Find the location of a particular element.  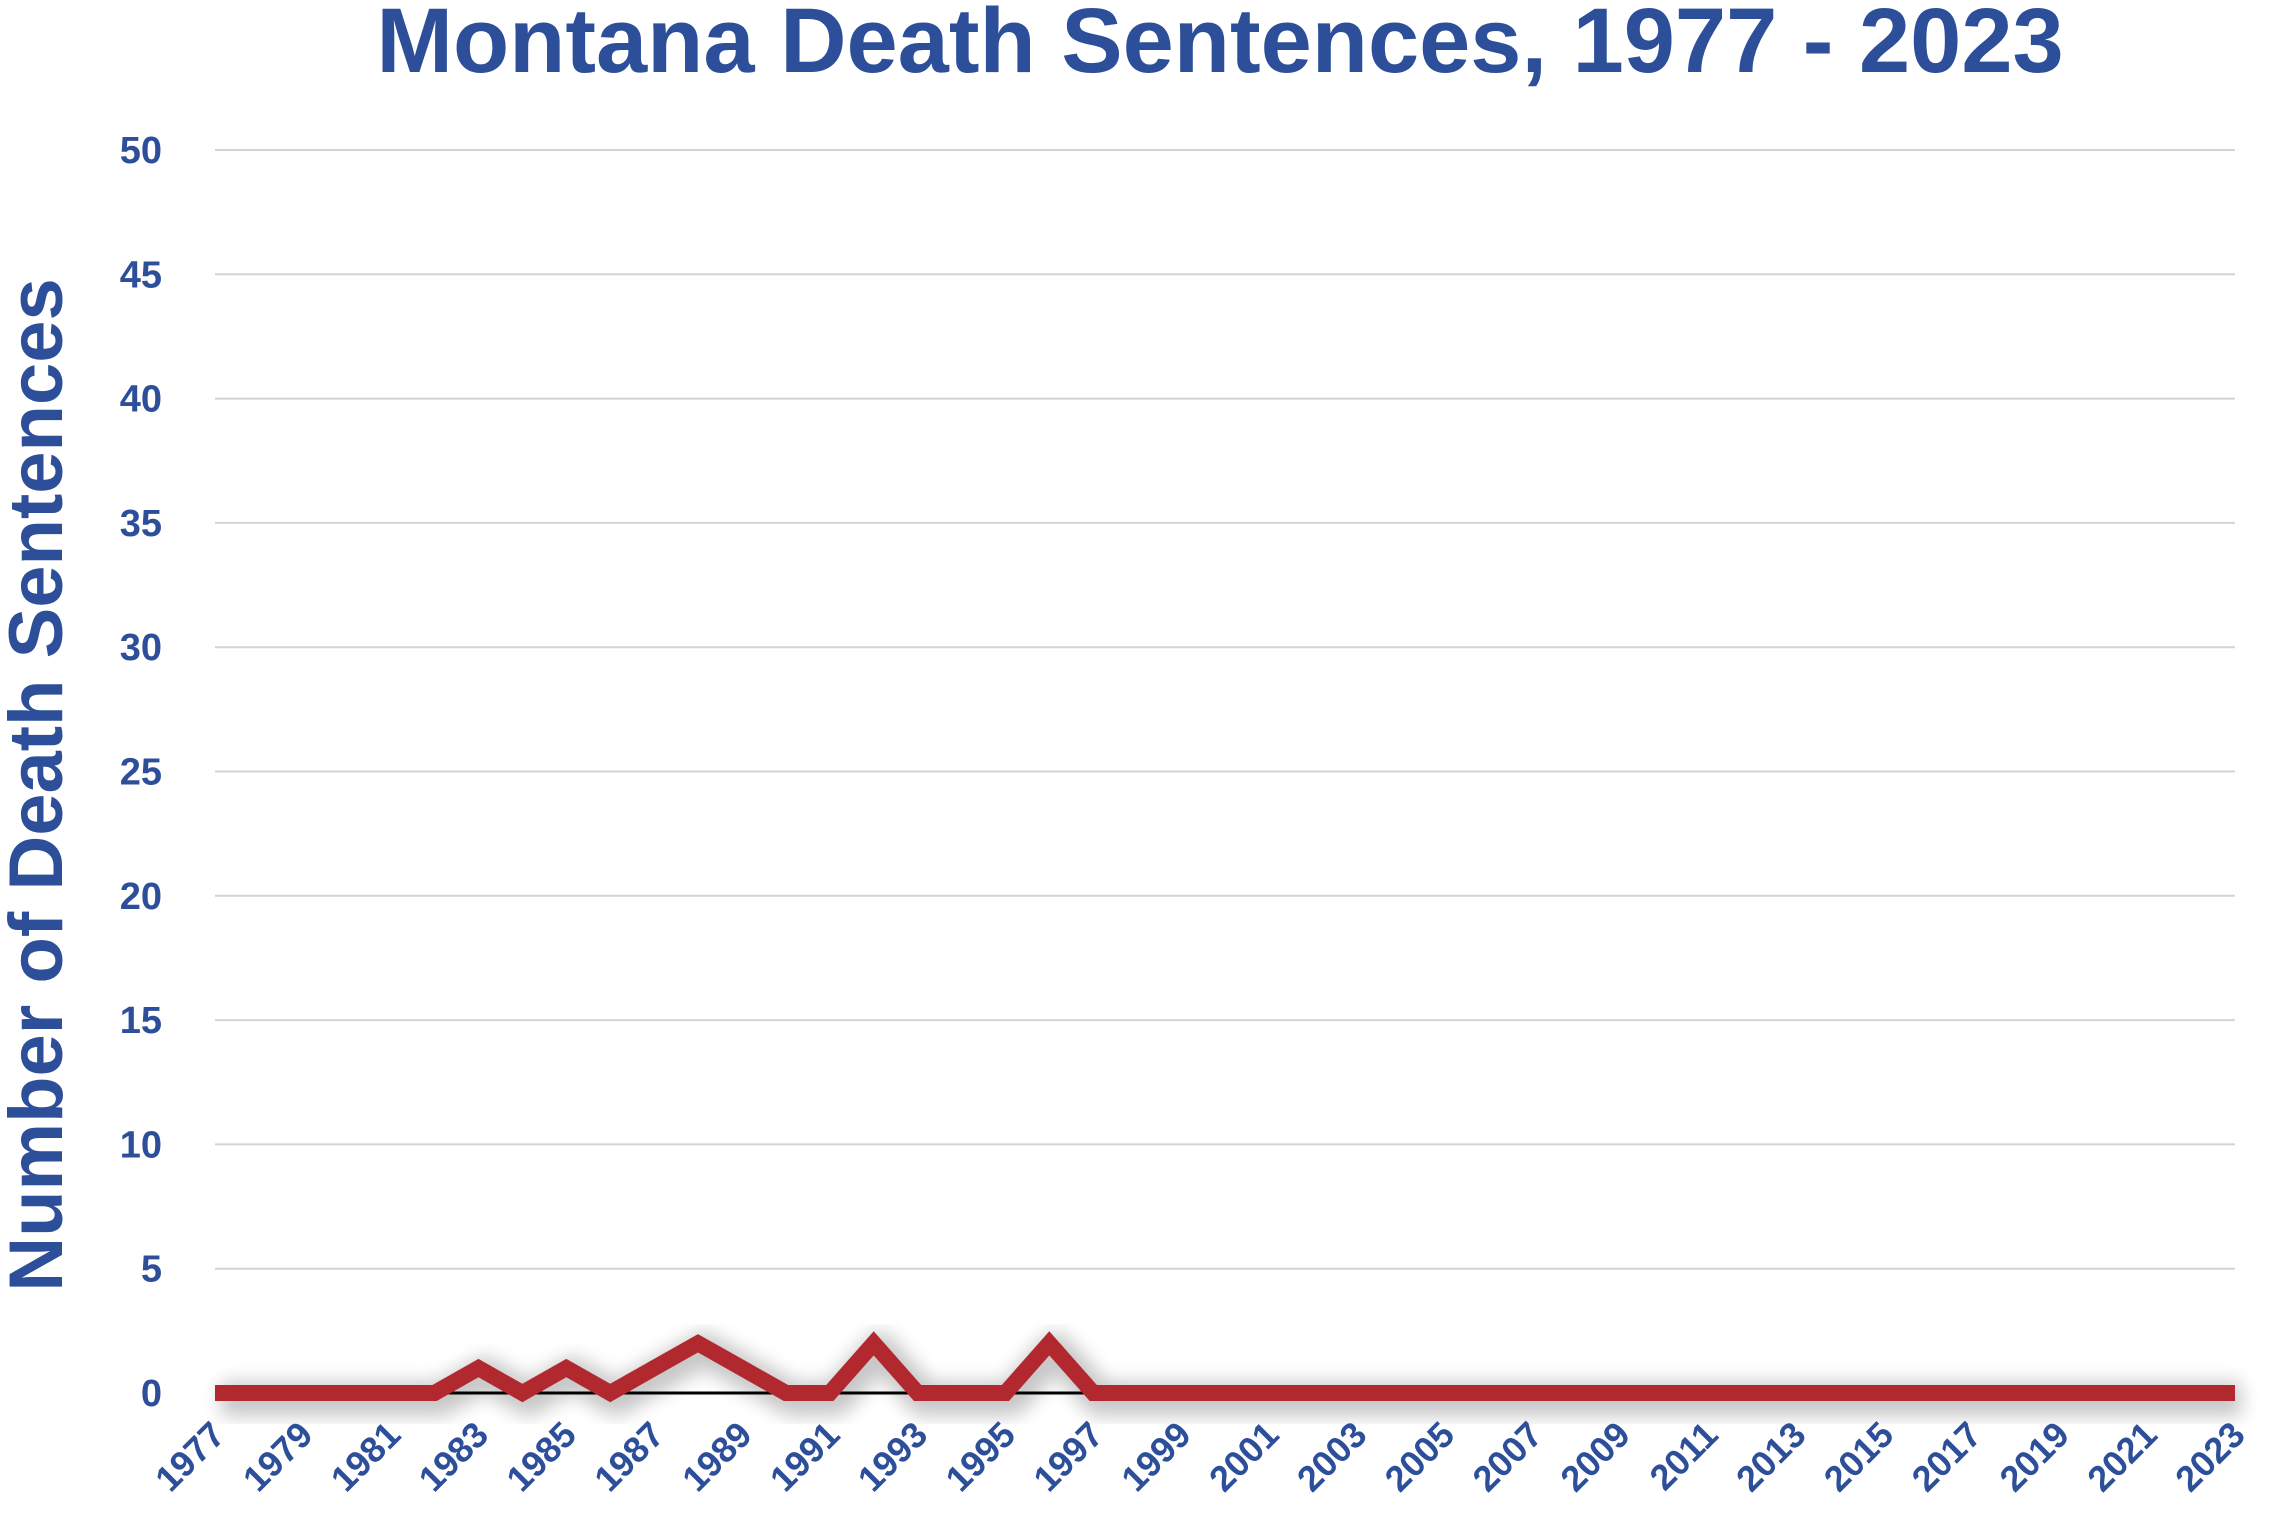

y-tick-label-10: 10 is located at coordinates (141, 1145).